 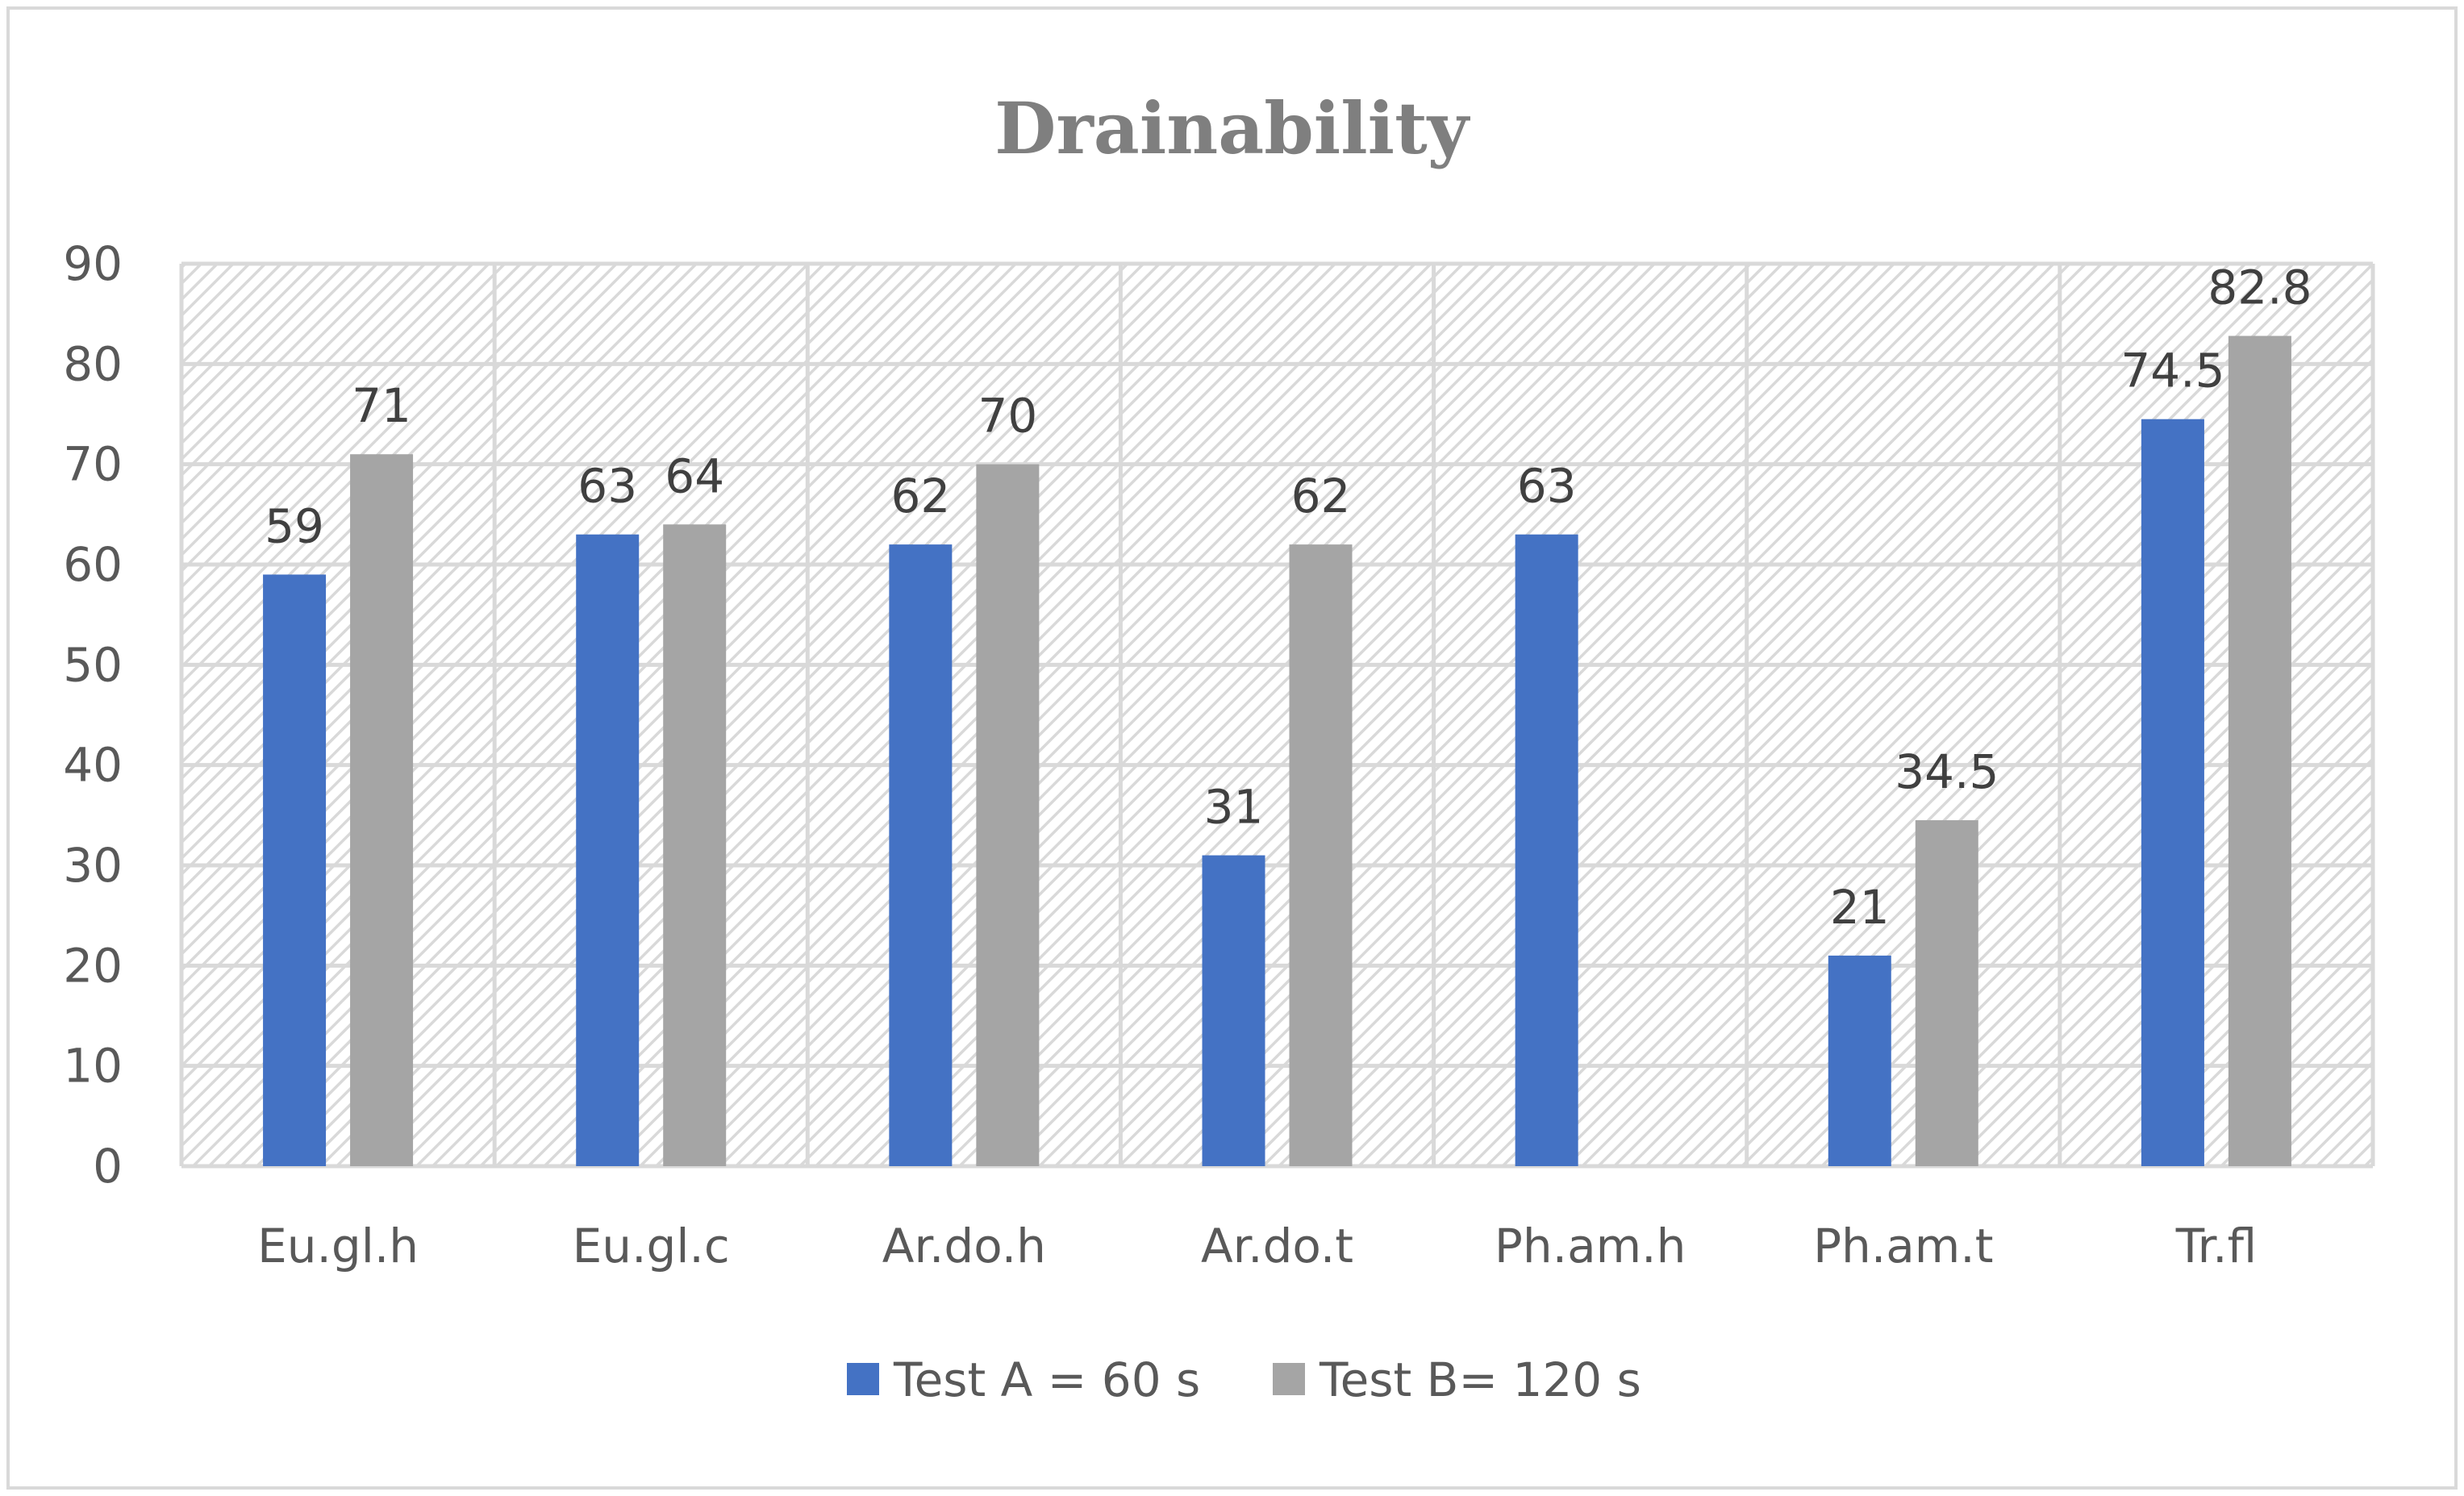 What do you see at coordinates (338, 1246) in the screenshot?
I see `x-tick-label: Eu.gl.h` at bounding box center [338, 1246].